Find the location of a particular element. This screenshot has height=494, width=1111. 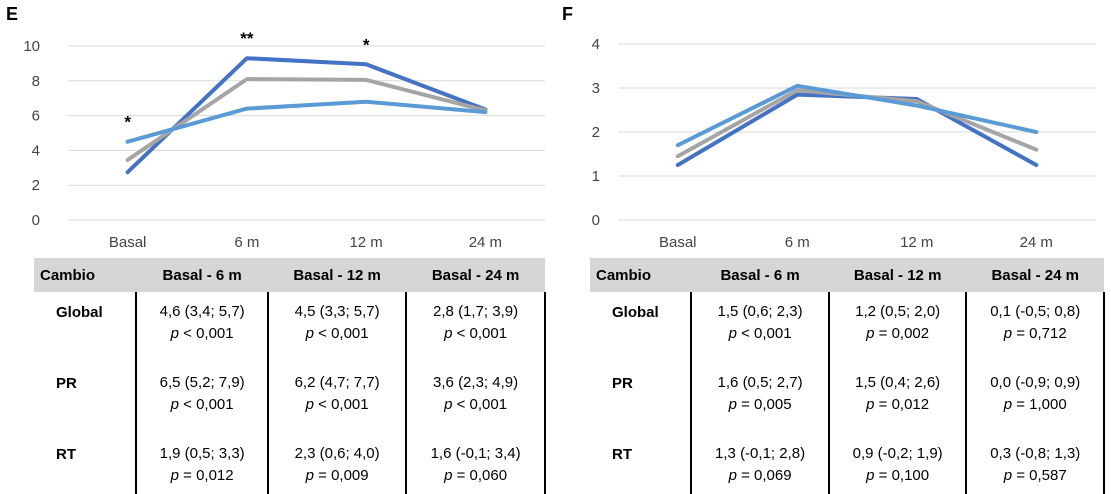

estimate-ci: 0,3 (-0,8; 1,3) is located at coordinates (1035, 453).